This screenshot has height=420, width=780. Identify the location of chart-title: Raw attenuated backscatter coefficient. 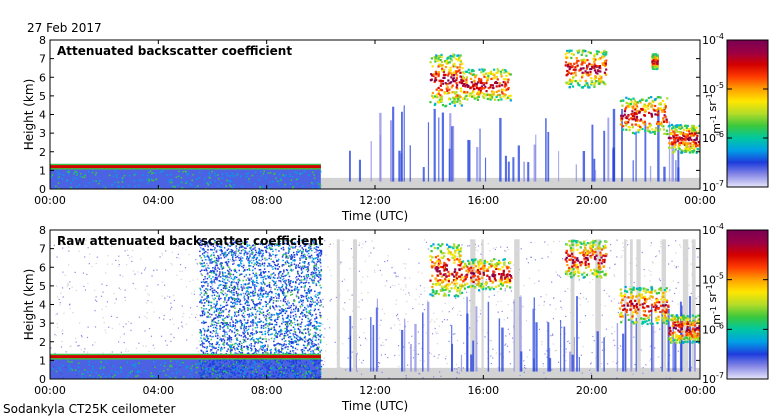
(190, 241).